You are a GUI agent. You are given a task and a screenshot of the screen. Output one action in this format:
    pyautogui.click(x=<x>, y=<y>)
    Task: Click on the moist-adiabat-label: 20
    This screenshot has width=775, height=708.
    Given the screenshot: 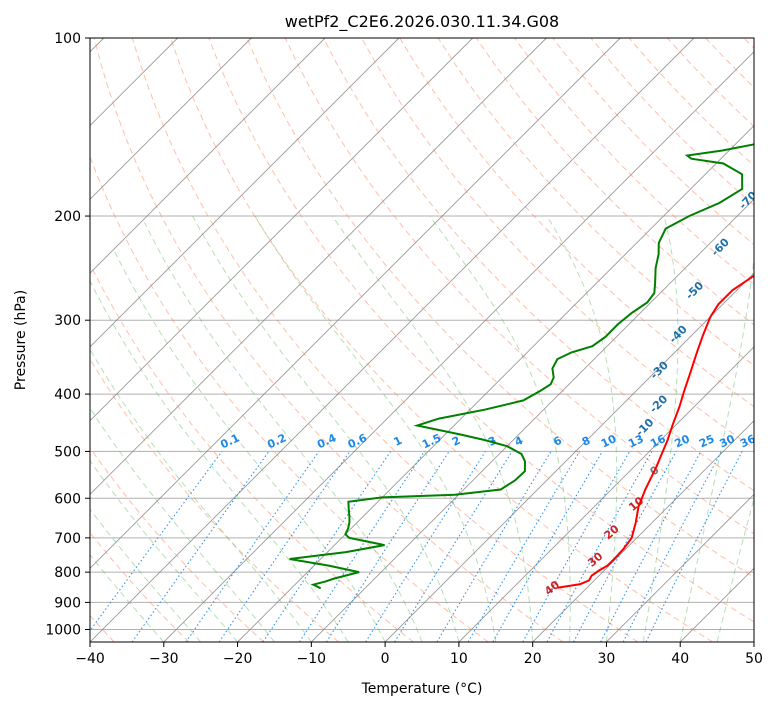 What is the action you would take?
    pyautogui.click(x=612, y=532)
    